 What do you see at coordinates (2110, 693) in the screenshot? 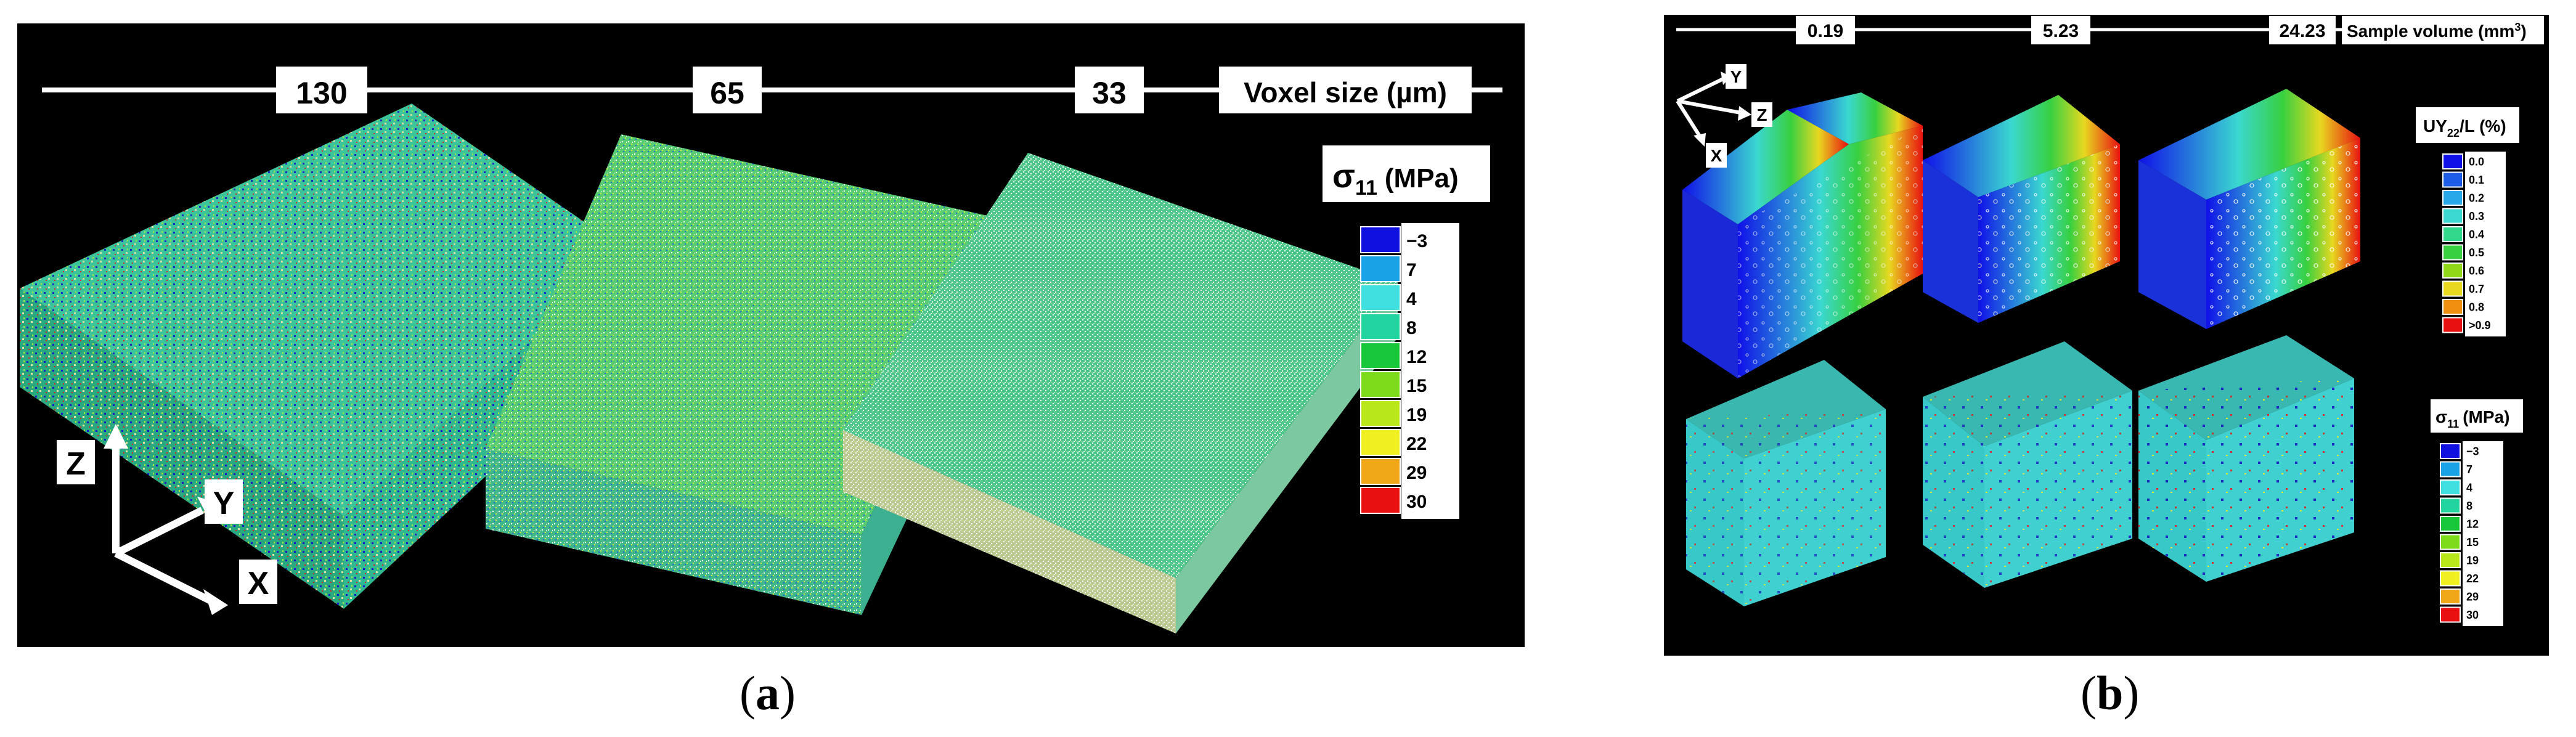
I see `caption-b: (b)` at bounding box center [2110, 693].